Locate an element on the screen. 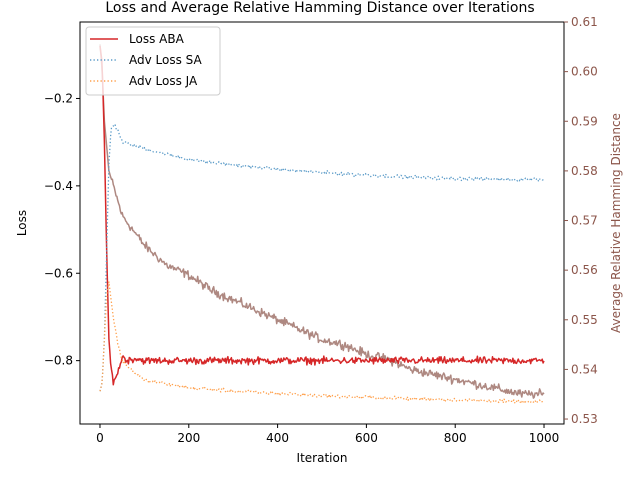 The height and width of the screenshot is (480, 640). y-right-tick-label: 0.56 is located at coordinates (584, 270).